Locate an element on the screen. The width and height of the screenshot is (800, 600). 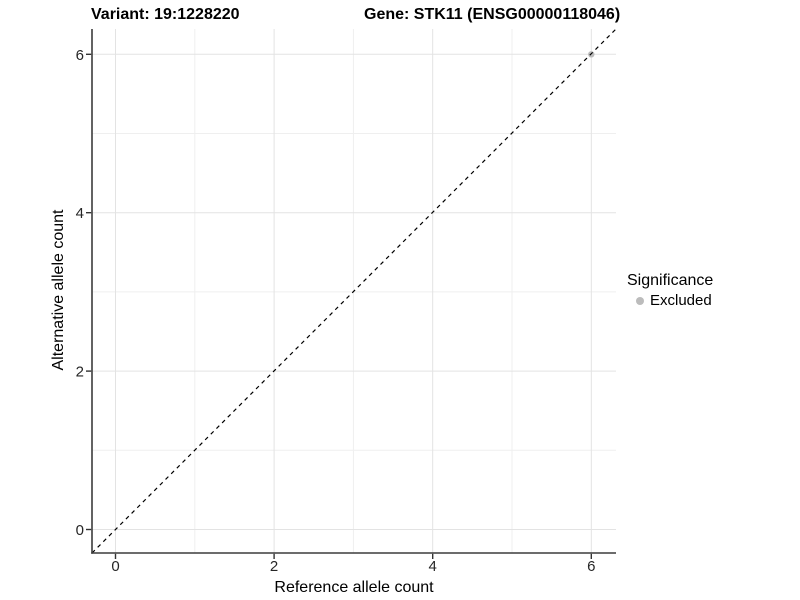
x-tick-label: 6 is located at coordinates (591, 566).